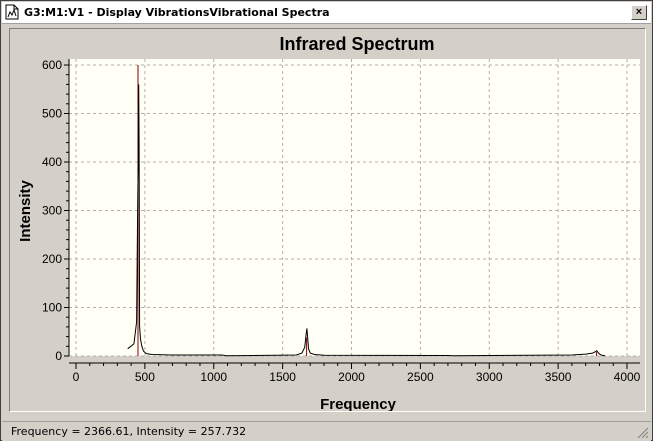  Describe the element at coordinates (12, 12) in the screenshot. I see `document-chart-icon` at that location.